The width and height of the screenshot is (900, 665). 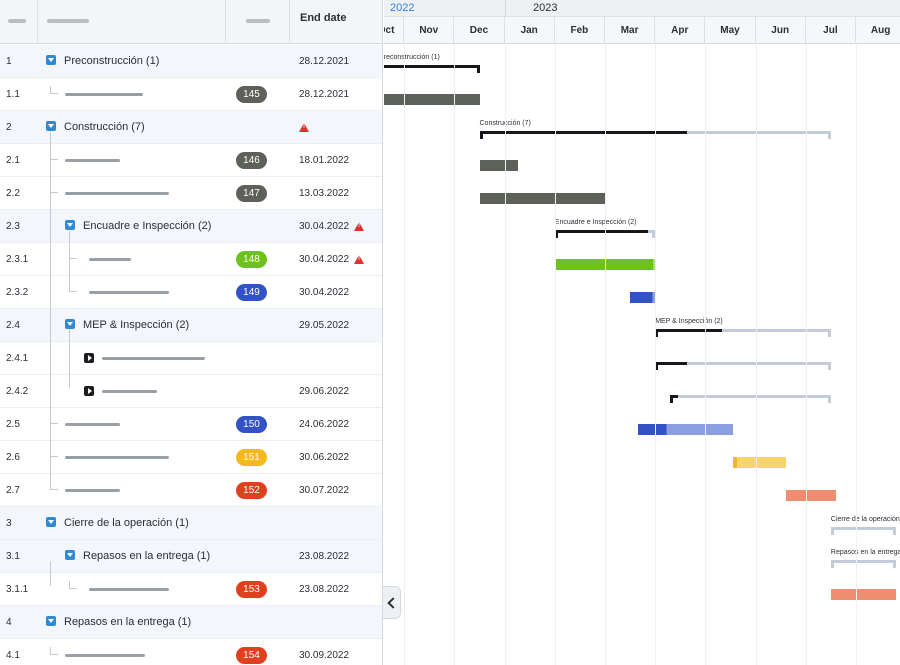 I want to click on end-date: 29.05.2022, so click(x=324, y=325).